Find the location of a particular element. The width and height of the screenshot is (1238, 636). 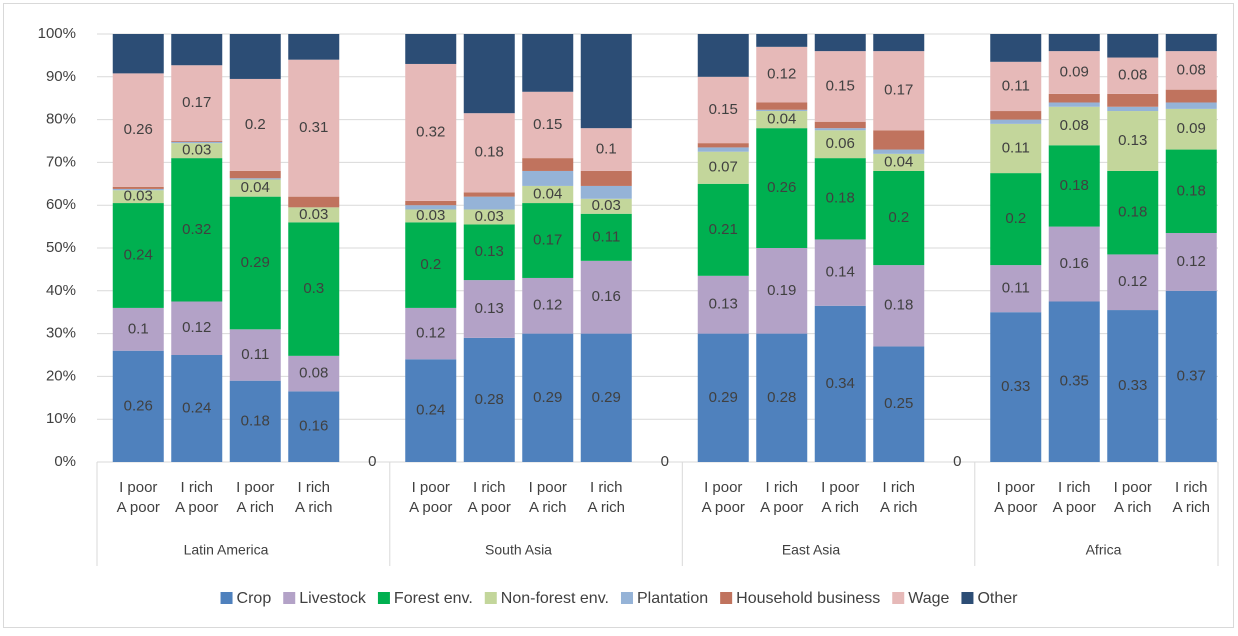

y-tick-label: 20% is located at coordinates (61, 375).